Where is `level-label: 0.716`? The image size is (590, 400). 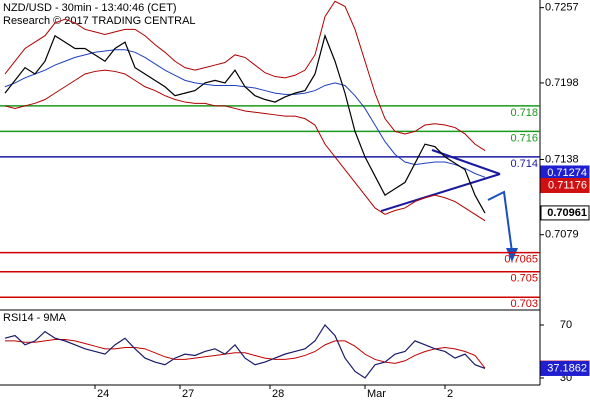
level-label: 0.716 is located at coordinates (524, 138).